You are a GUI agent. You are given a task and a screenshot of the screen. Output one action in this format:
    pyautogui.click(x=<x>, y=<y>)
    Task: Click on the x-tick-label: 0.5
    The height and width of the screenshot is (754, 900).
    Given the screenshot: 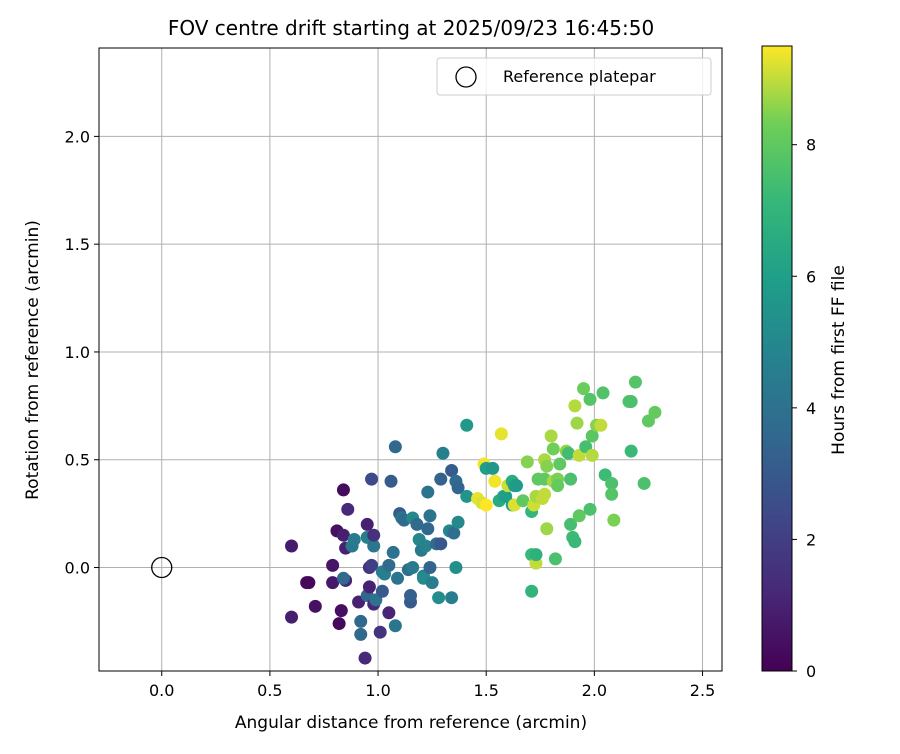 What is the action you would take?
    pyautogui.click(x=269, y=690)
    